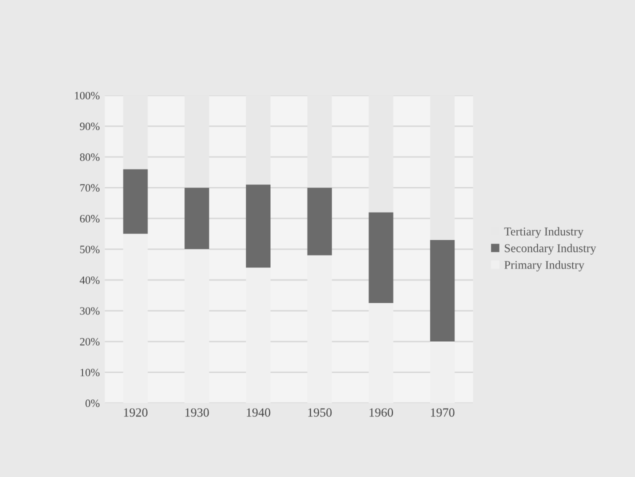 Image resolution: width=635 pixels, height=477 pixels. Describe the element at coordinates (87, 96) in the screenshot. I see `y-tick-label: 100%` at that location.